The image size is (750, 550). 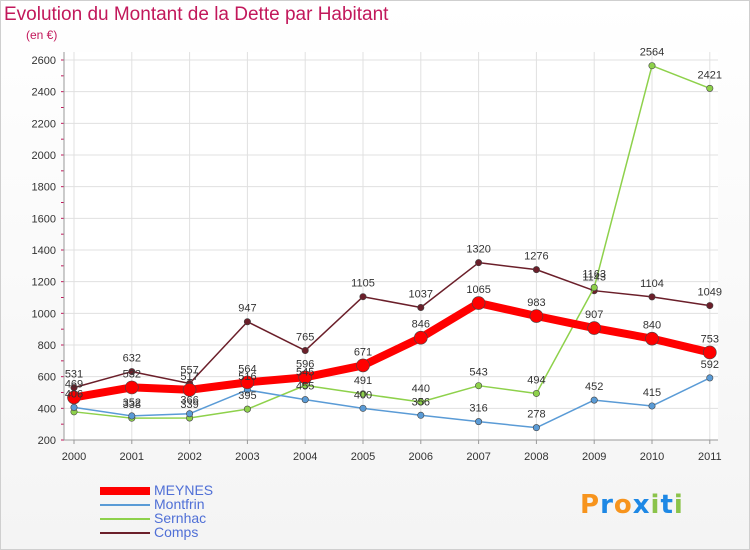 I want to click on logo-letter: P, so click(x=590, y=505).